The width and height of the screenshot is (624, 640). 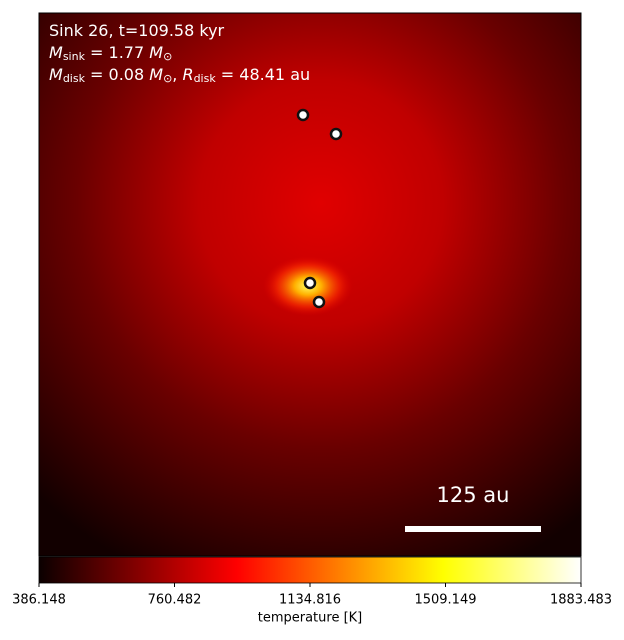 I want to click on scalebar-label: 125 au, so click(x=473, y=495).